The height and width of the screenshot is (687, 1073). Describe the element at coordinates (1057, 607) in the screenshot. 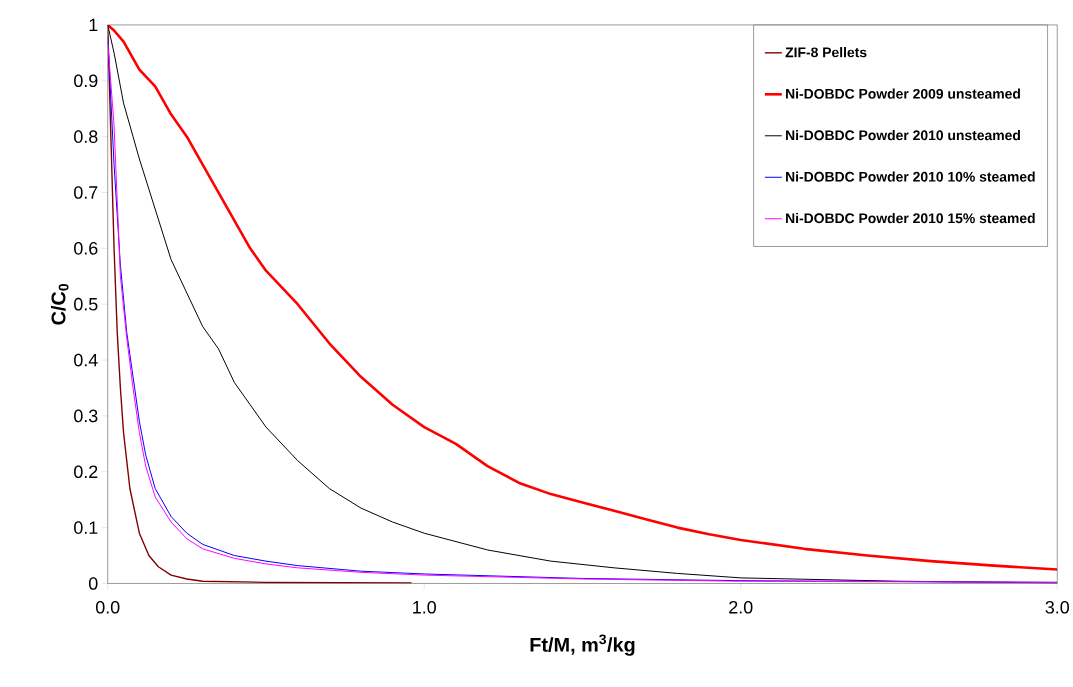

I see `x-tick-label: 3.0` at that location.